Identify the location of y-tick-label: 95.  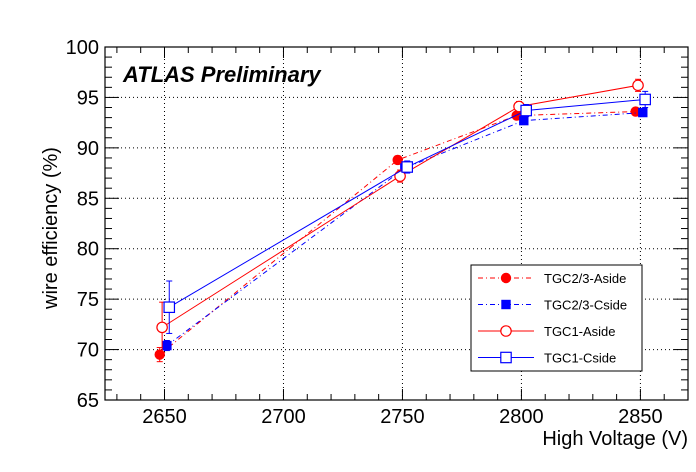
(88, 98).